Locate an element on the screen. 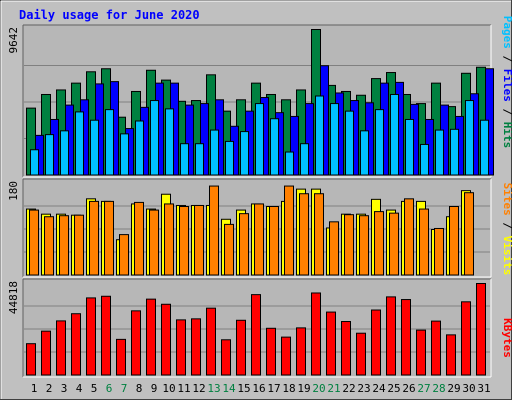  legend-hits-panel: Pages / Files / Hits is located at coordinates (506, 82).